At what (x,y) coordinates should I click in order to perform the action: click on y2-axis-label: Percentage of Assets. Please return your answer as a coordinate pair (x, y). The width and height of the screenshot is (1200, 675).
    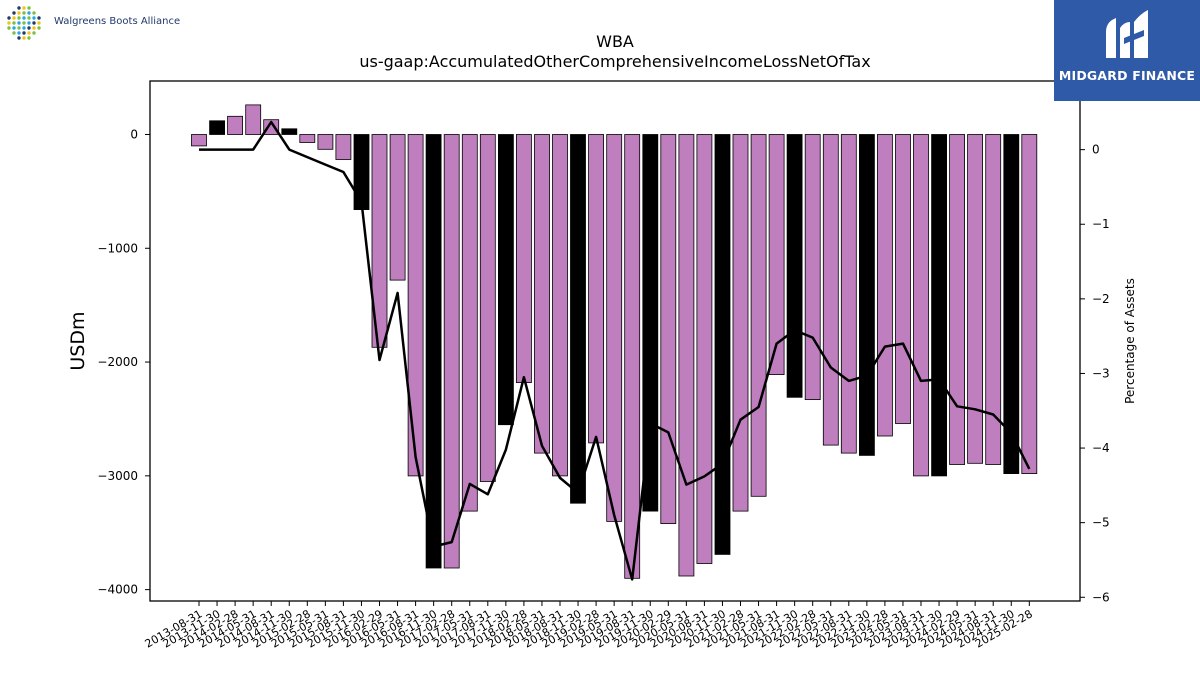
    Looking at the image, I should click on (1130, 341).